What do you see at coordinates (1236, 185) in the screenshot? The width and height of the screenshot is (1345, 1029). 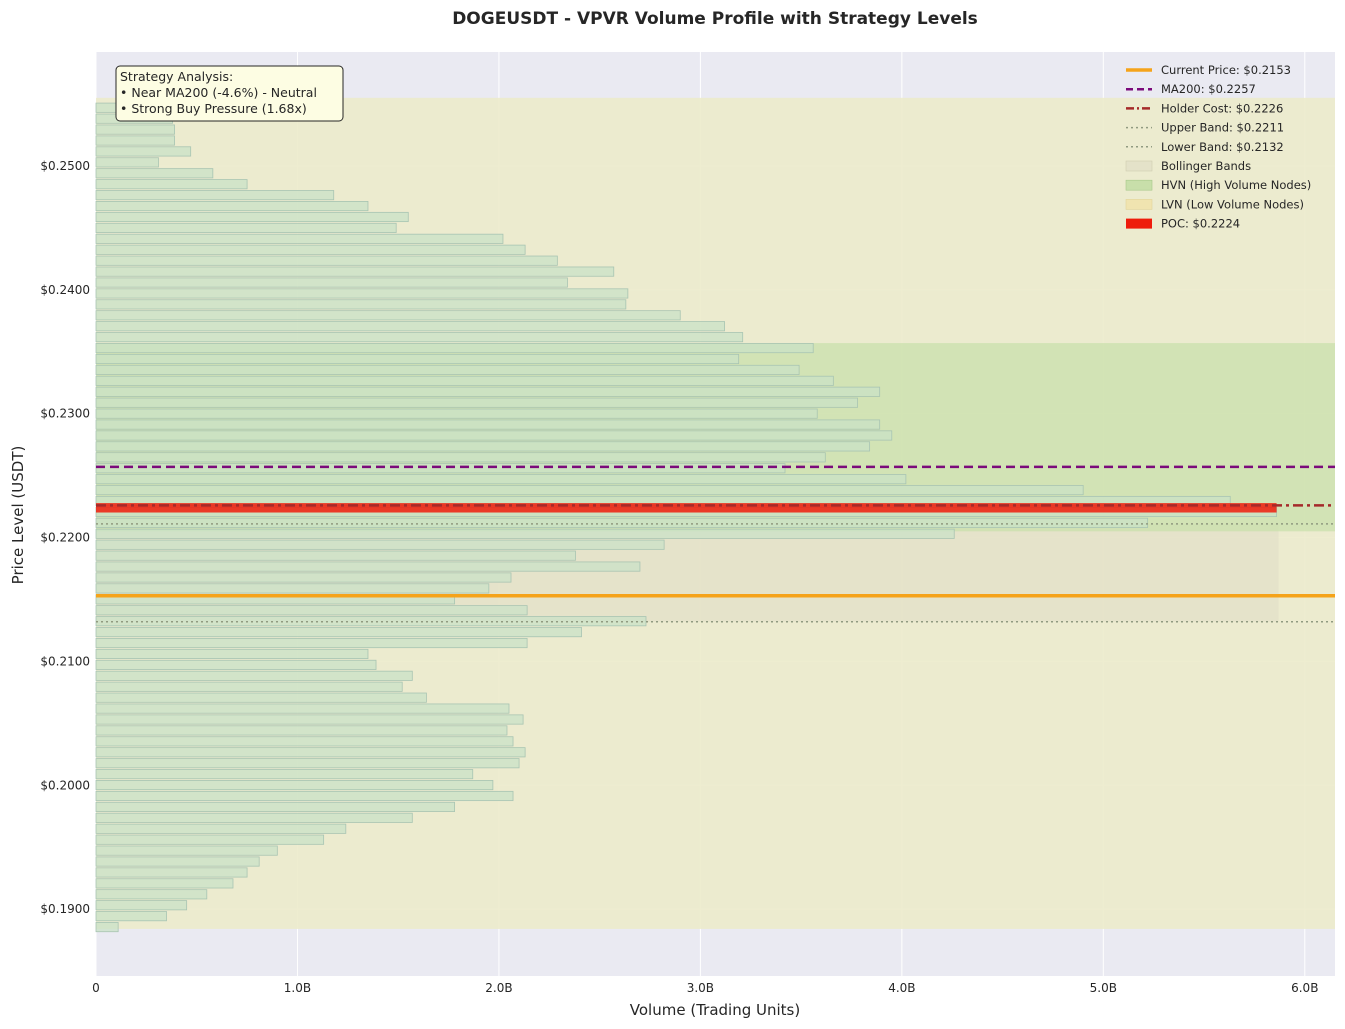 I see `legend-label: HVN (High Volume Nodes)` at bounding box center [1236, 185].